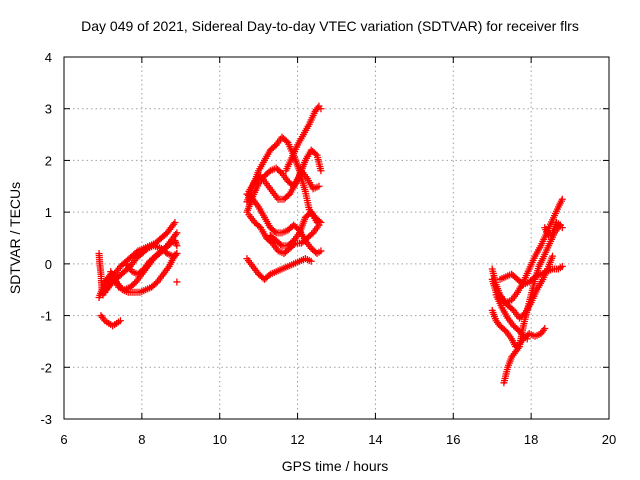  I want to click on y-tick-label: -3, so click(46, 419).